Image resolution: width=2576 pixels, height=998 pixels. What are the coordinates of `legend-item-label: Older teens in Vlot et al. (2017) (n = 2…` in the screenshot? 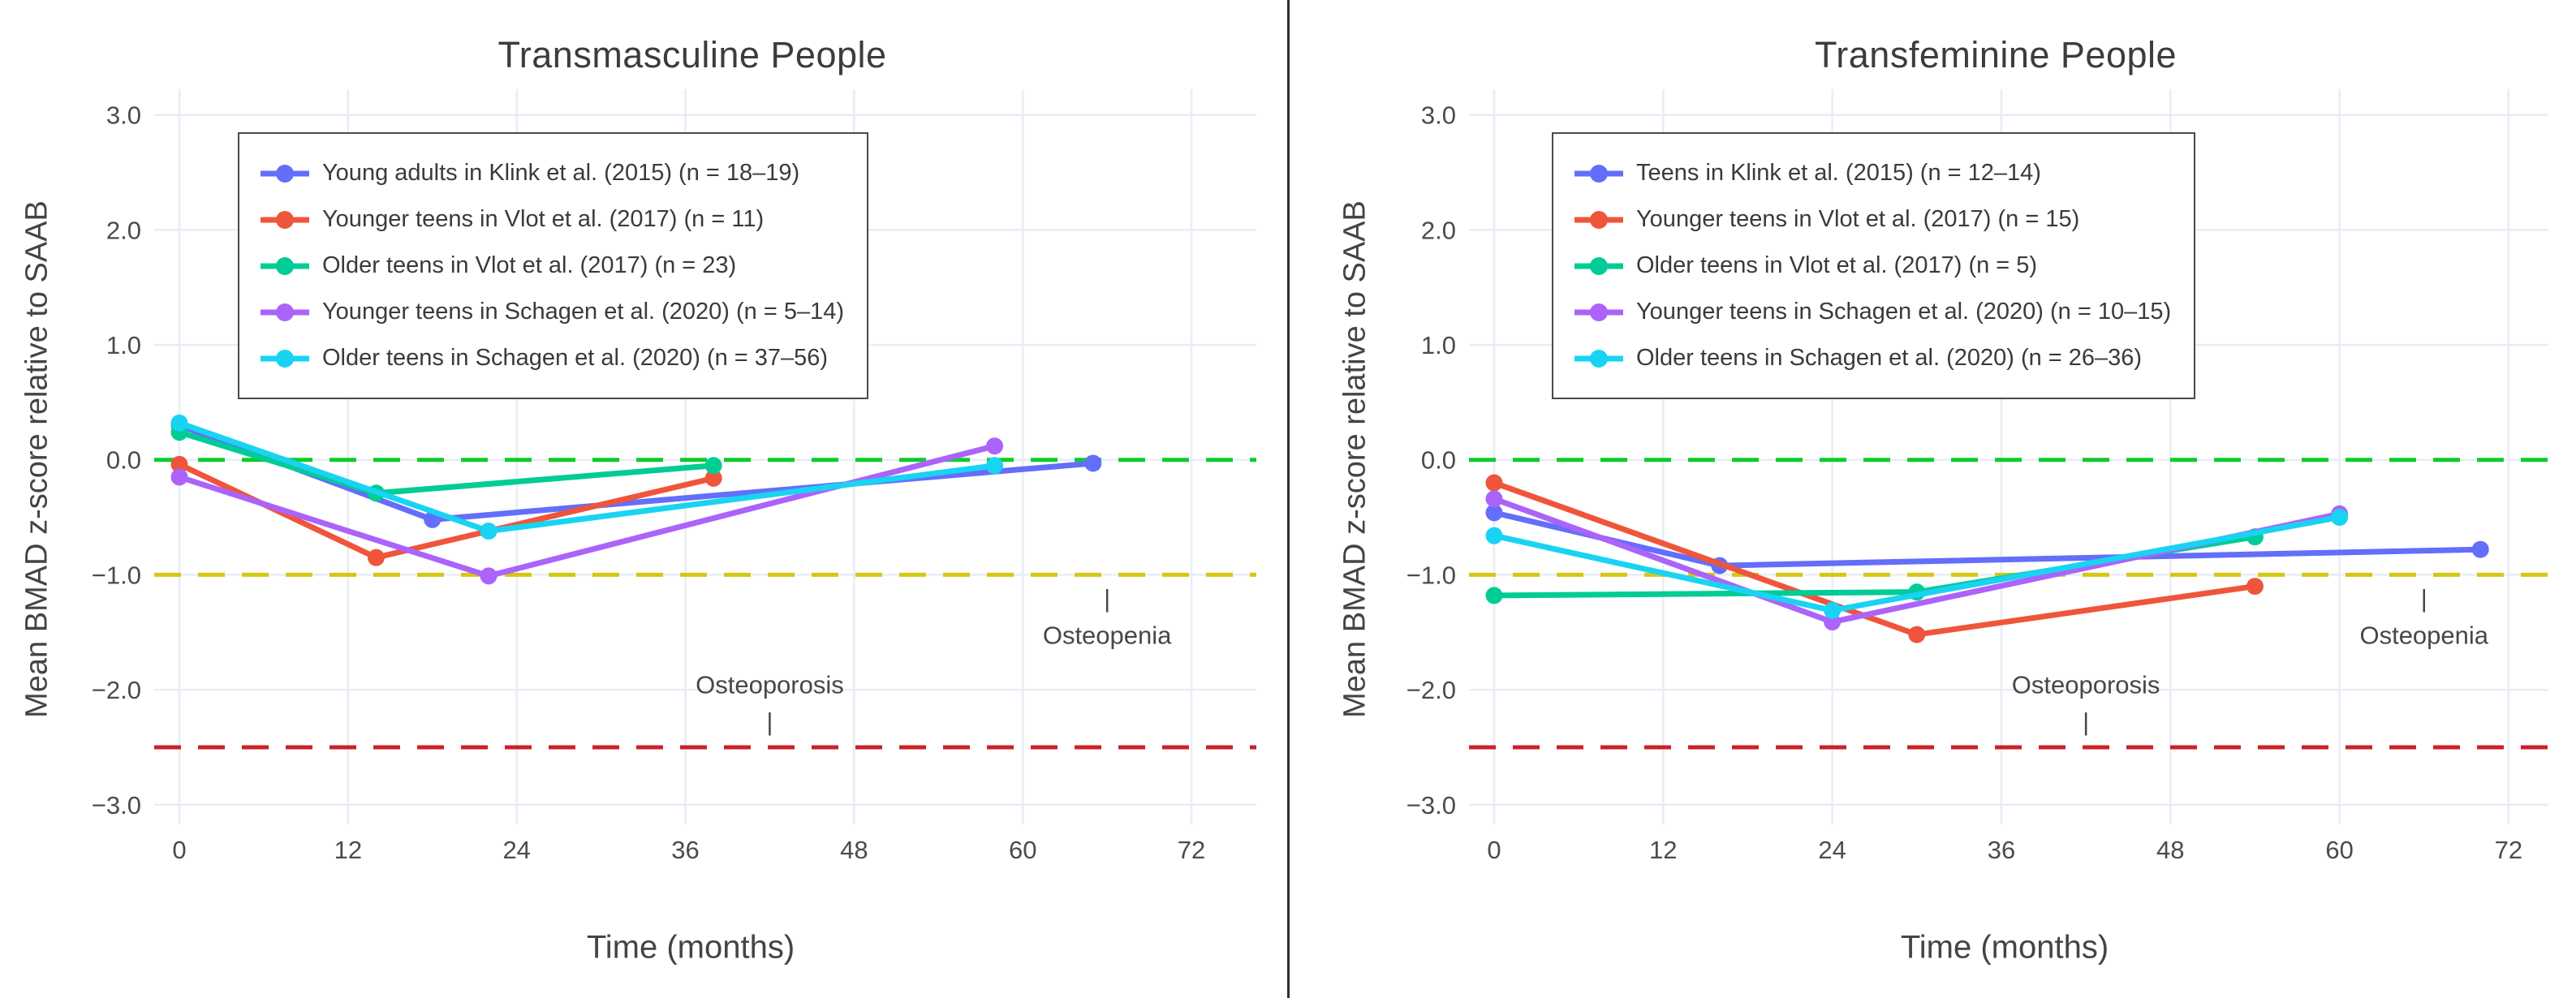 It's located at (530, 265).